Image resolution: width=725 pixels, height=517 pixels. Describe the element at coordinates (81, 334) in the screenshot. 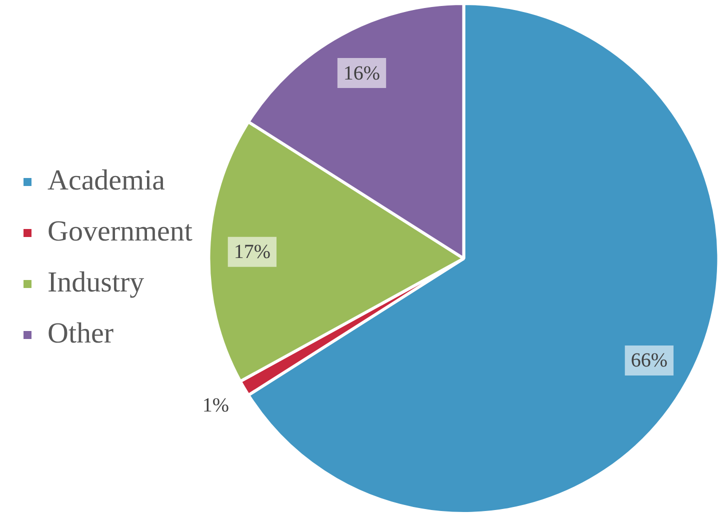

I see `legend-label: Other` at that location.